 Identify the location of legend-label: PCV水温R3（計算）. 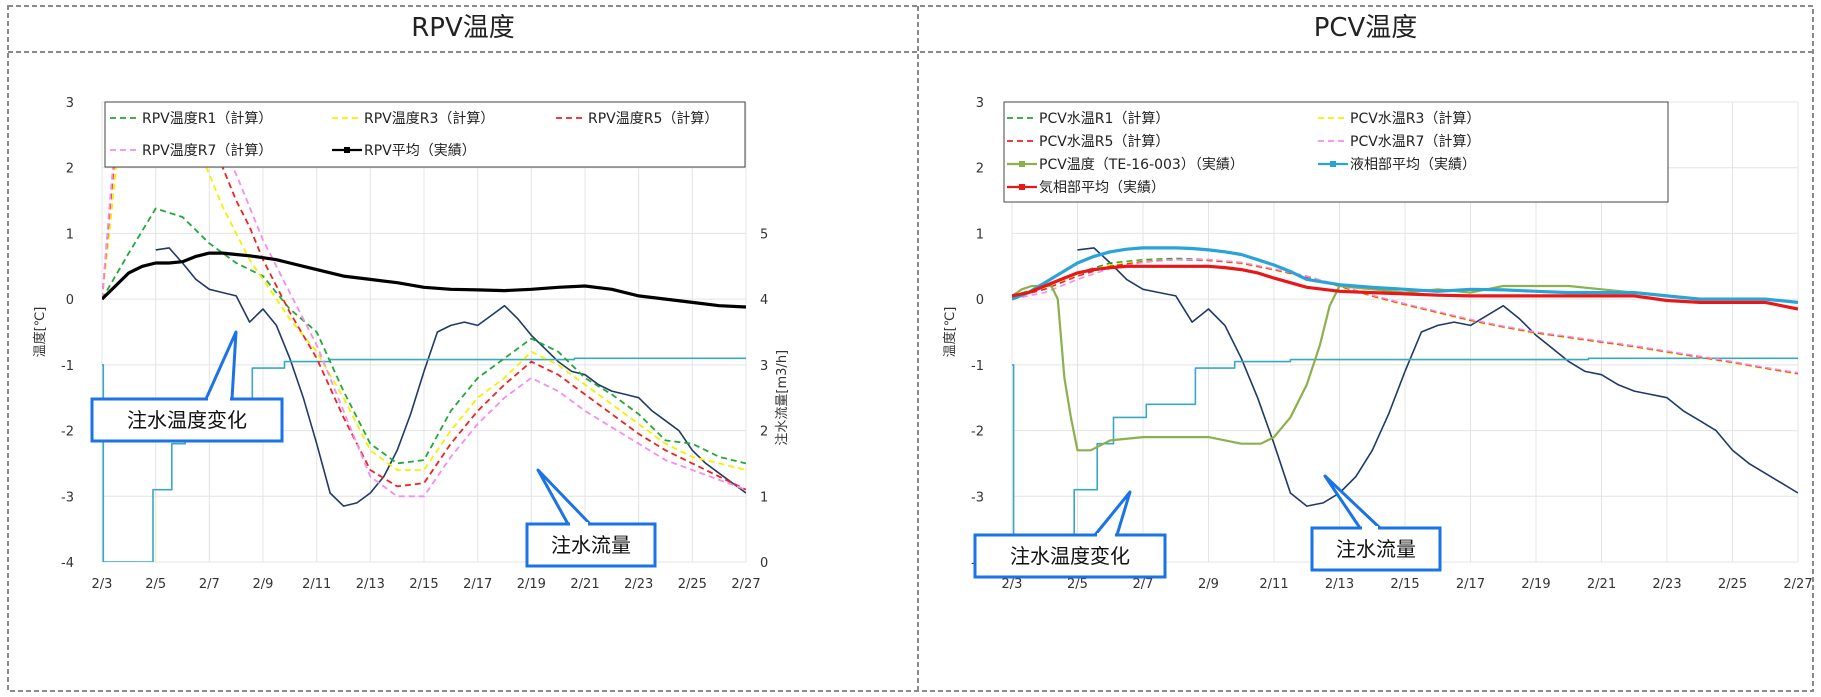
(1415, 119).